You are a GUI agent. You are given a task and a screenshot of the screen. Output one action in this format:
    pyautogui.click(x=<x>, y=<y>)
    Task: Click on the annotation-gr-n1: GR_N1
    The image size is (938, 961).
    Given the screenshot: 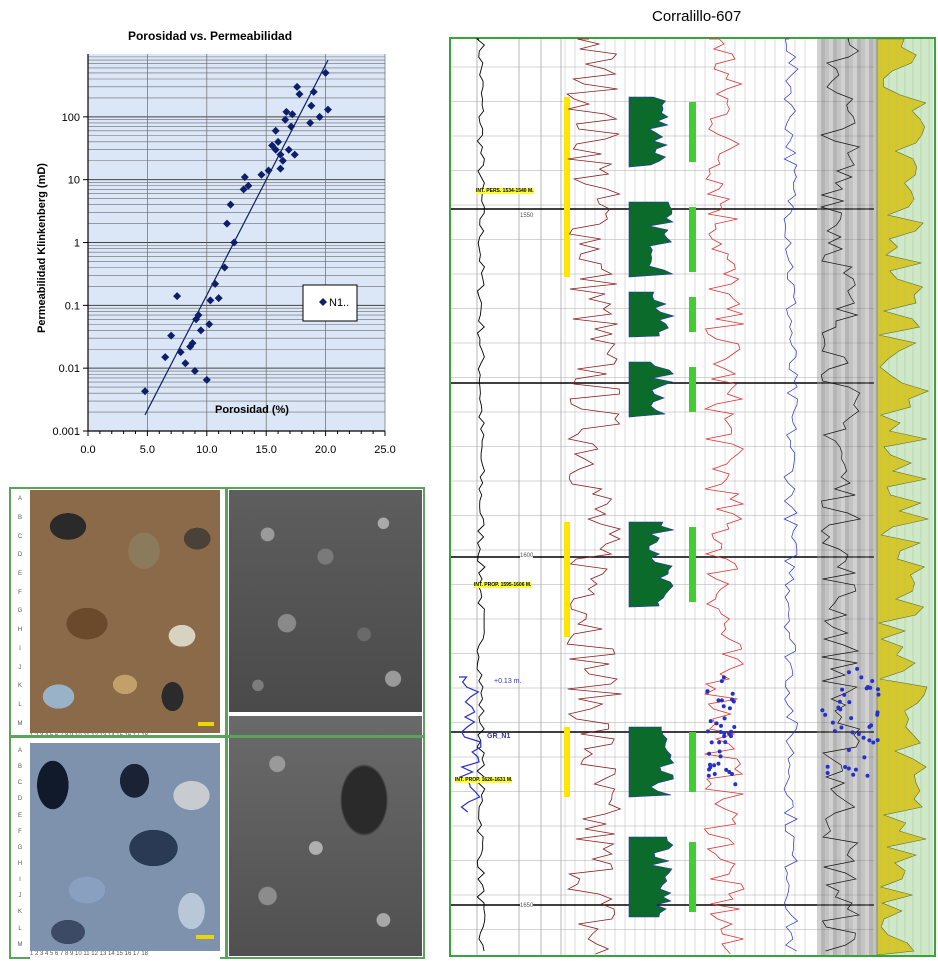 What is the action you would take?
    pyautogui.click(x=498, y=736)
    